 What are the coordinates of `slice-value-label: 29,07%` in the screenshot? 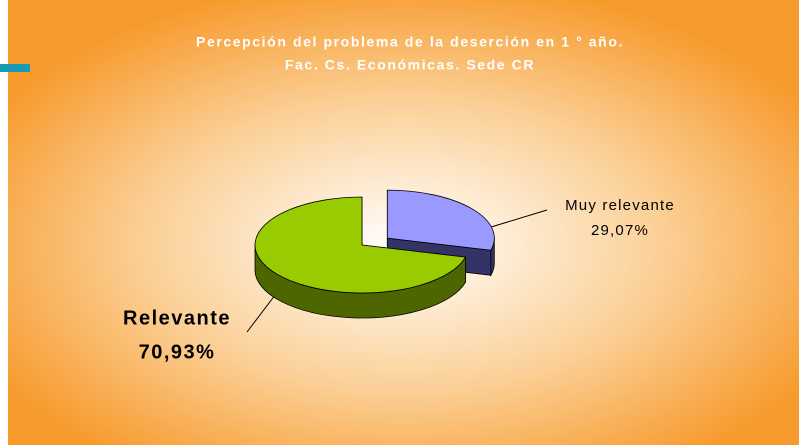 It's located at (620, 230).